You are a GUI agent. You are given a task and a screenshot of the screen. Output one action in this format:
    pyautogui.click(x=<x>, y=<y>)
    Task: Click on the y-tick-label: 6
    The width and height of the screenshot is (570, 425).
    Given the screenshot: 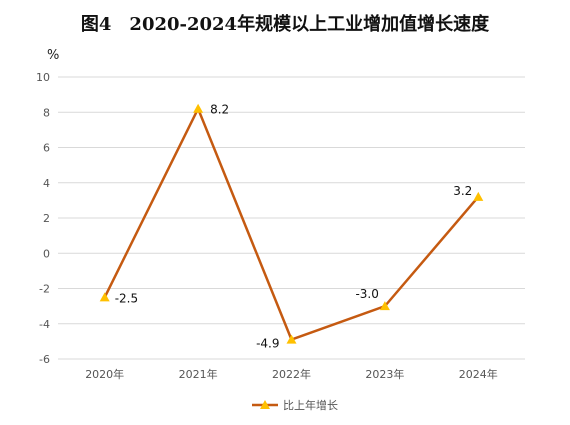 What is the action you would take?
    pyautogui.click(x=46, y=148)
    